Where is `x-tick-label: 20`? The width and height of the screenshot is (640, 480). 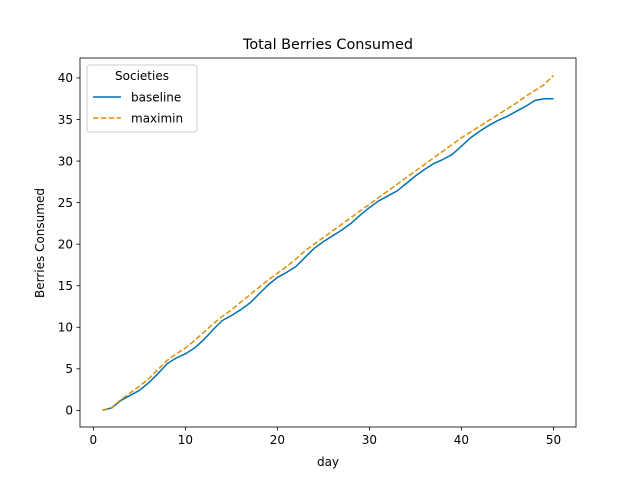
x-tick-label: 20 is located at coordinates (277, 440).